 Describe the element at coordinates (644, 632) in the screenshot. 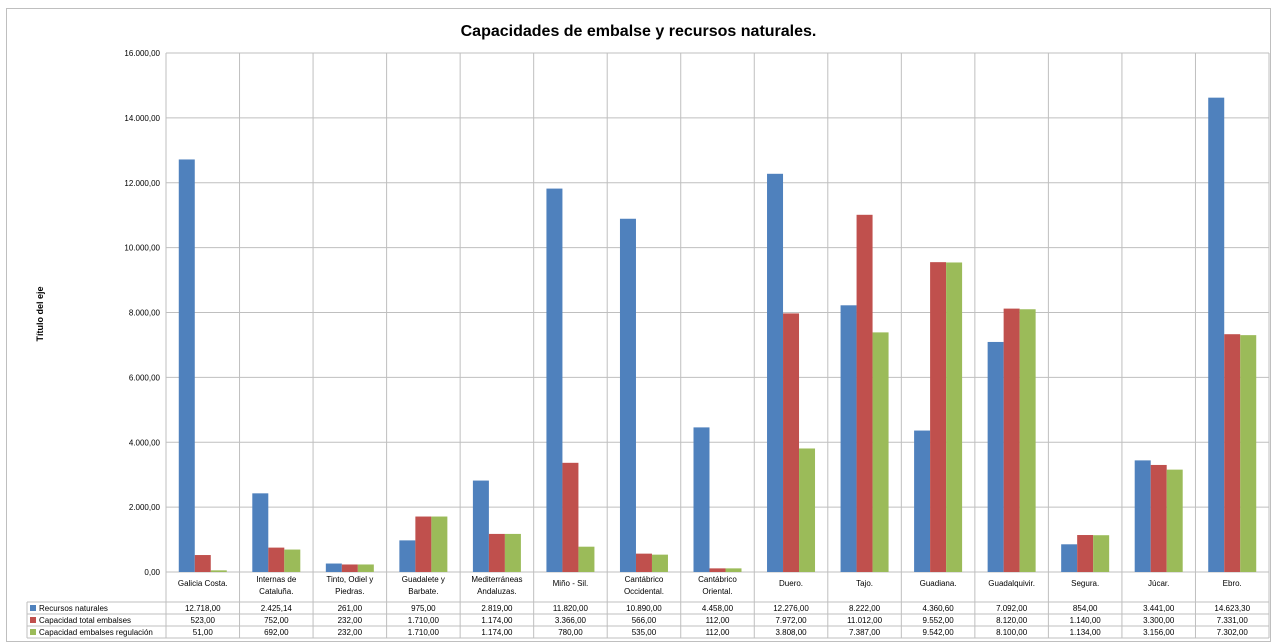

I see `table-cell-value: 535,00` at that location.